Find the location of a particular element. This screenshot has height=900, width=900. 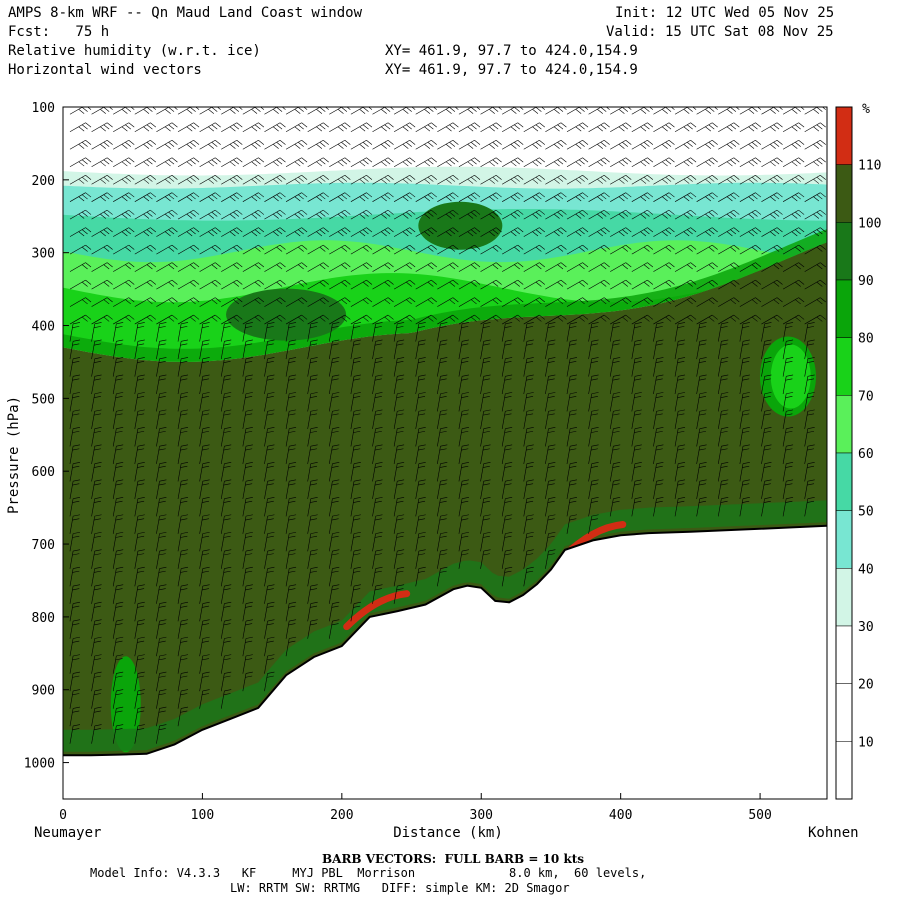

left-endpoint-label: Neumayer is located at coordinates (68, 833).